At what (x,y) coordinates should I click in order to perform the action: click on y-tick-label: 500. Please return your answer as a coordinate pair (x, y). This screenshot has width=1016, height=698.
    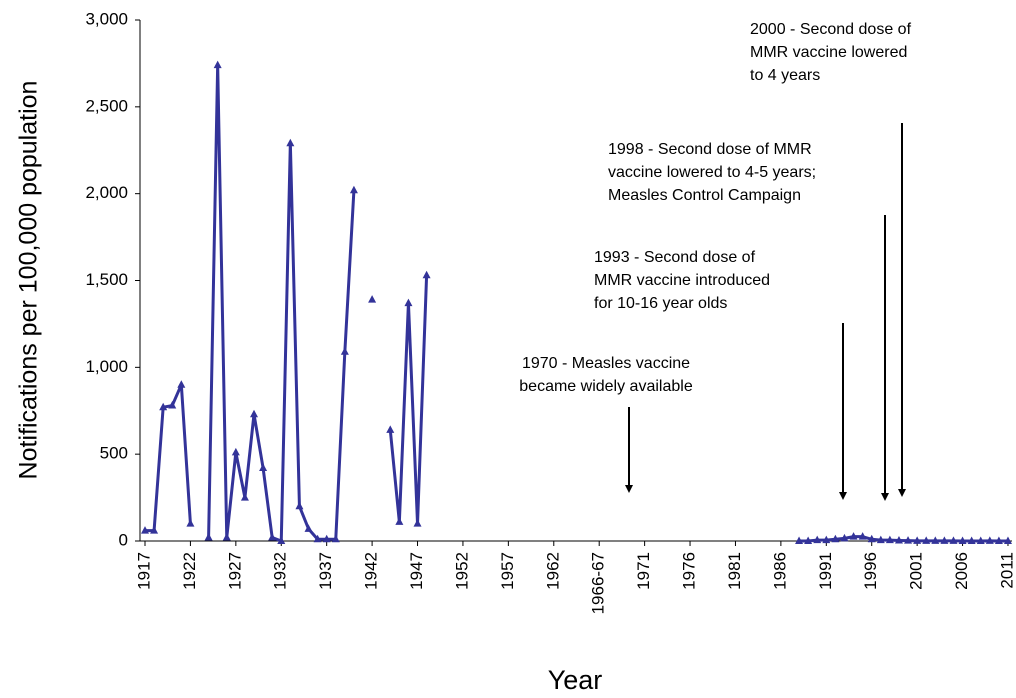
    Looking at the image, I should click on (114, 453).